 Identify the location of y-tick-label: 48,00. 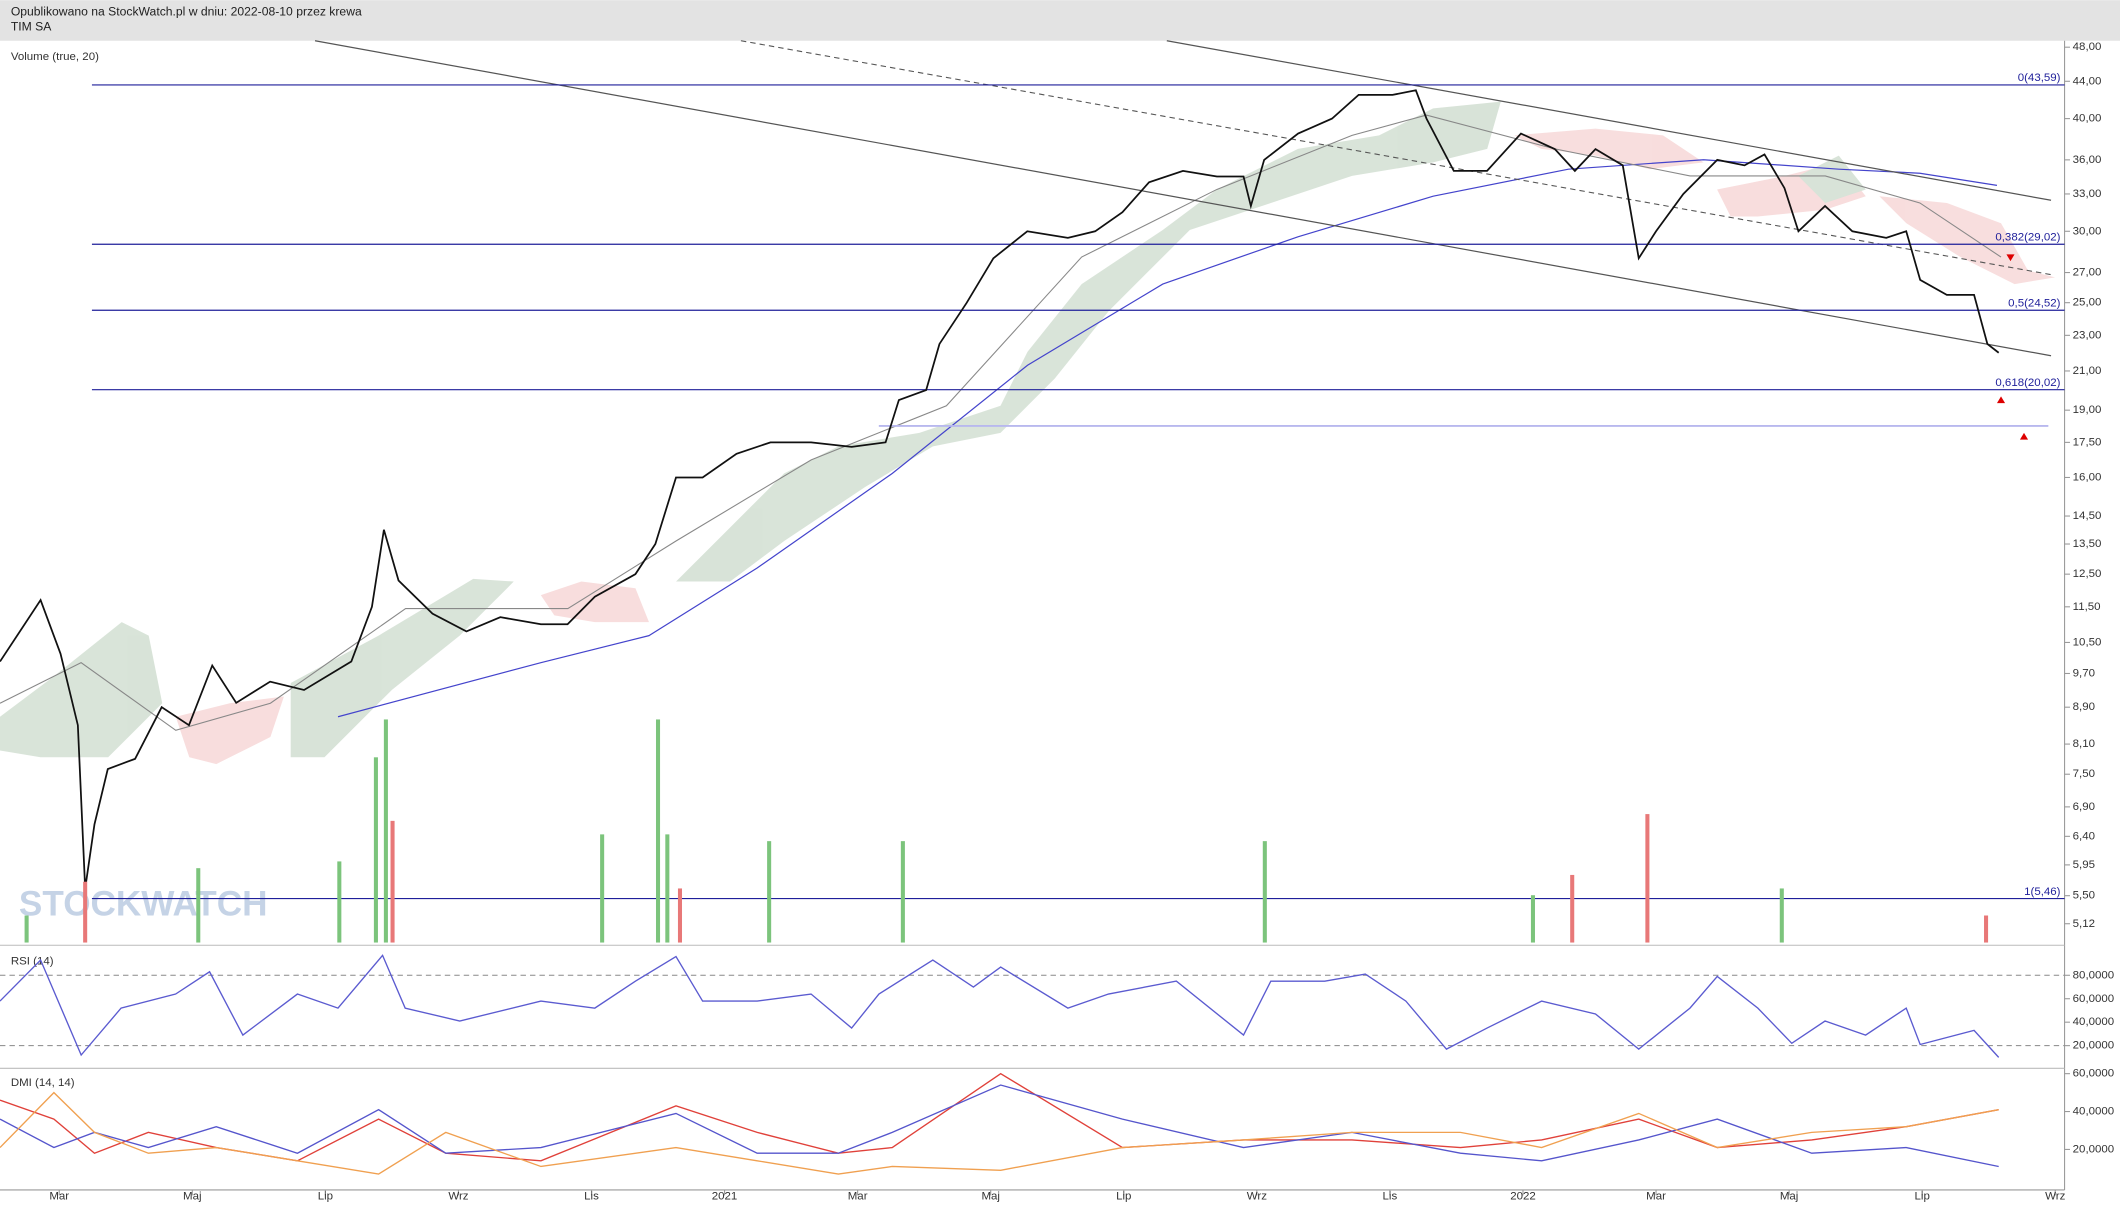
(2087, 47).